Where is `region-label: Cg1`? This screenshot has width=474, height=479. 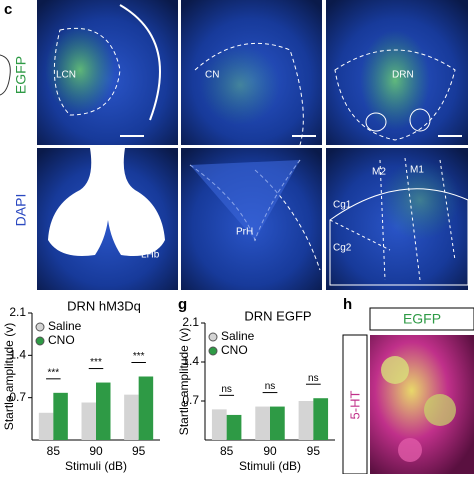 region-label: Cg1 is located at coordinates (342, 205).